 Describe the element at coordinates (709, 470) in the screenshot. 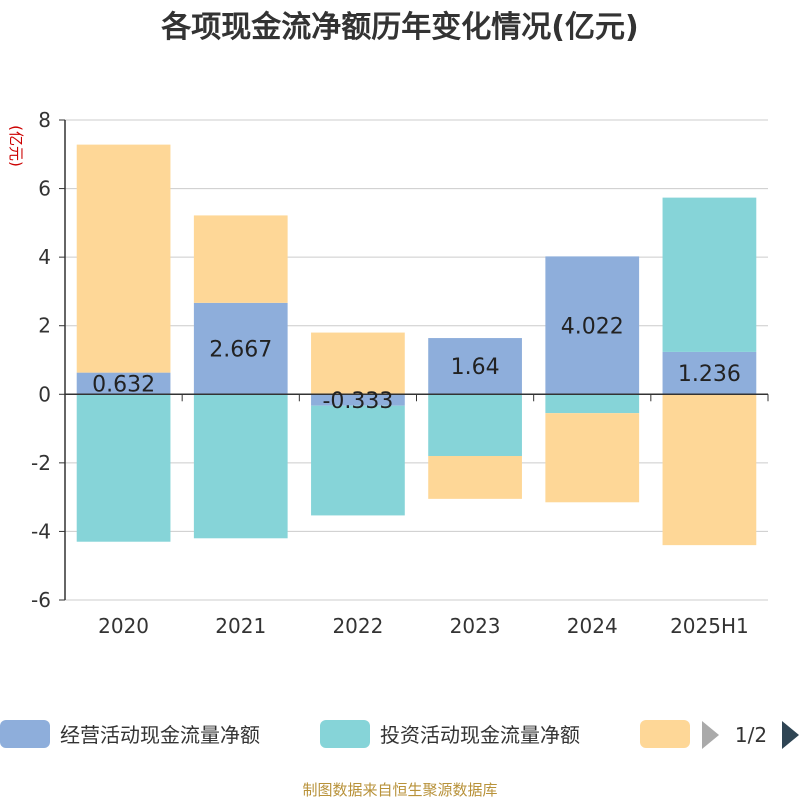

I see `bar-series3-2025H1` at that location.